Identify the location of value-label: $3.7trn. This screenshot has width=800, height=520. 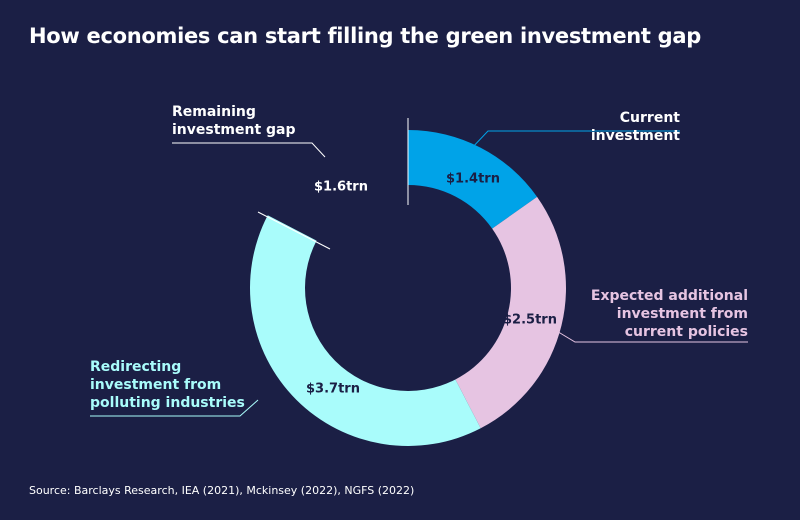
(333, 389).